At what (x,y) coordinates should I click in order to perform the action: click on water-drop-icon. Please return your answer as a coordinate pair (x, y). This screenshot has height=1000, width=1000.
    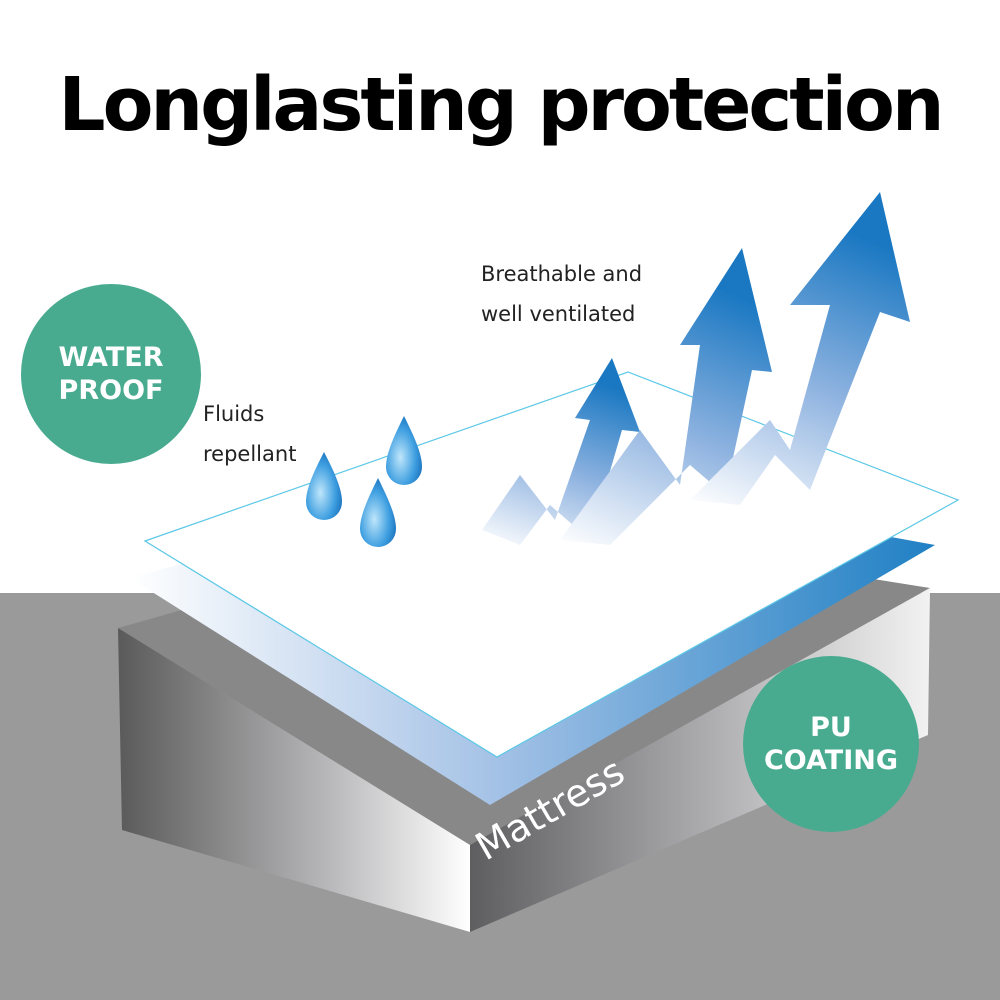
    Looking at the image, I should click on (364, 481).